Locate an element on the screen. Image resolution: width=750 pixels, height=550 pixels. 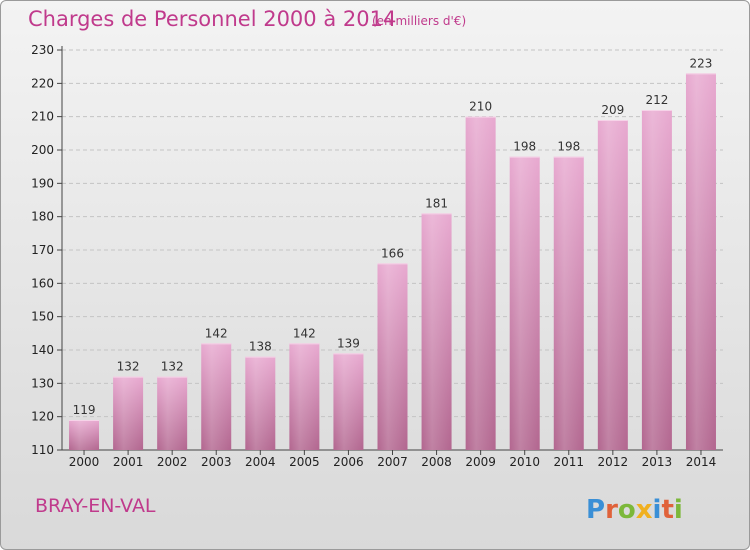
data-label: 181 is located at coordinates (436, 203).